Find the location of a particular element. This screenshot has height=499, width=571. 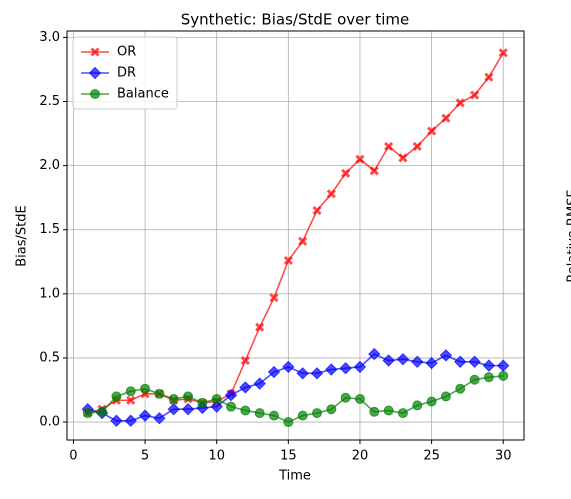

legend-label: DR is located at coordinates (126, 73).